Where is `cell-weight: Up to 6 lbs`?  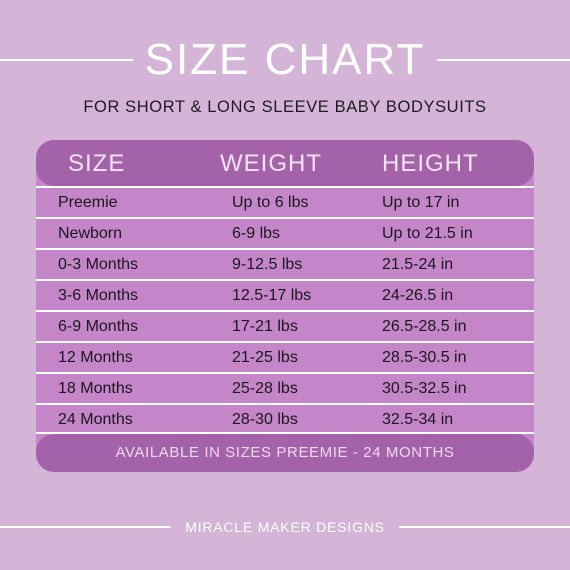
cell-weight: Up to 6 lbs is located at coordinates (270, 202).